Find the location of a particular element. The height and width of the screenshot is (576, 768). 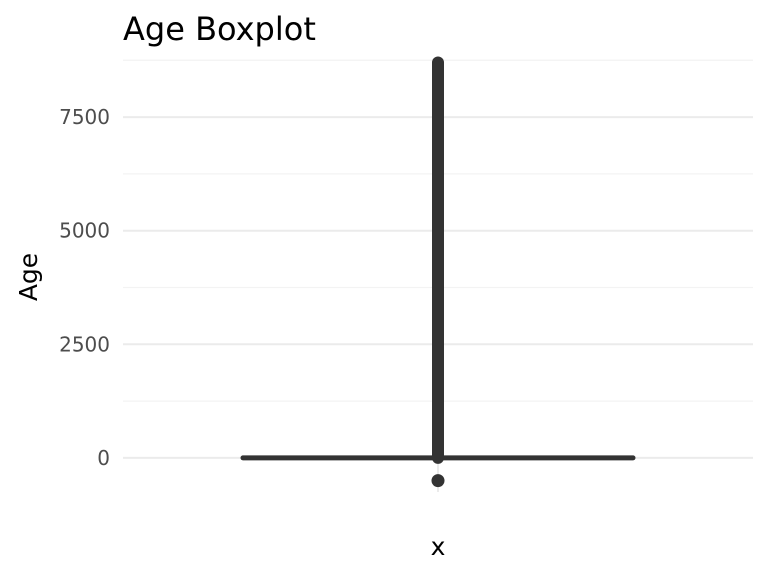

outlier-point is located at coordinates (438, 481).